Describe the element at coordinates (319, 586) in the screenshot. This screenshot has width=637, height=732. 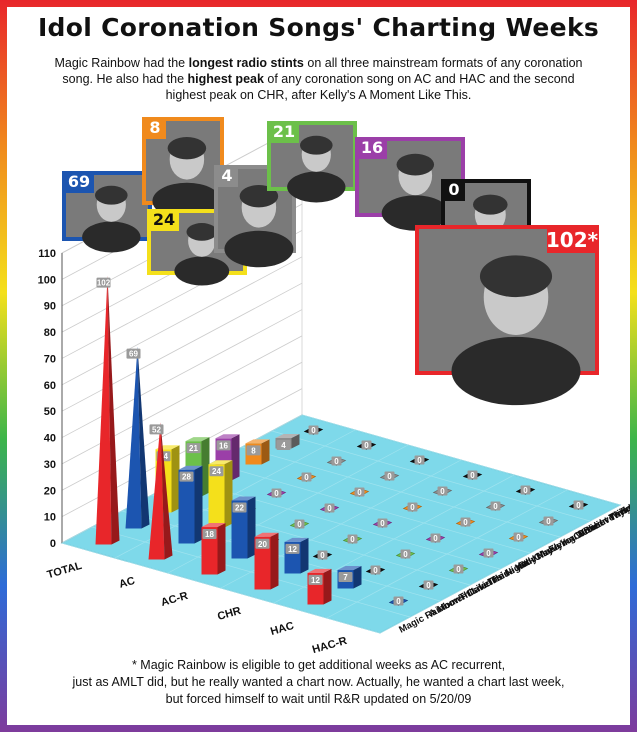
I see `bar: 12` at that location.